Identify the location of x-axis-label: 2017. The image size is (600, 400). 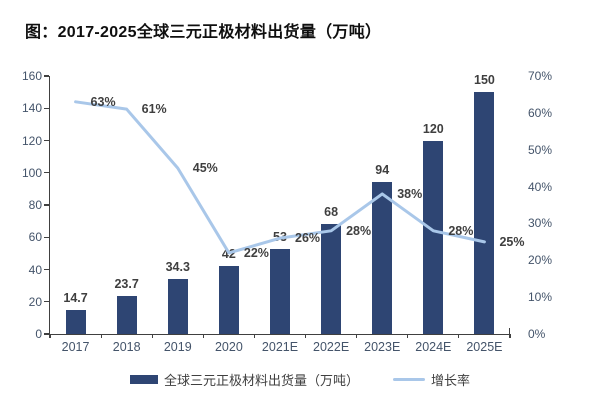
(75, 347).